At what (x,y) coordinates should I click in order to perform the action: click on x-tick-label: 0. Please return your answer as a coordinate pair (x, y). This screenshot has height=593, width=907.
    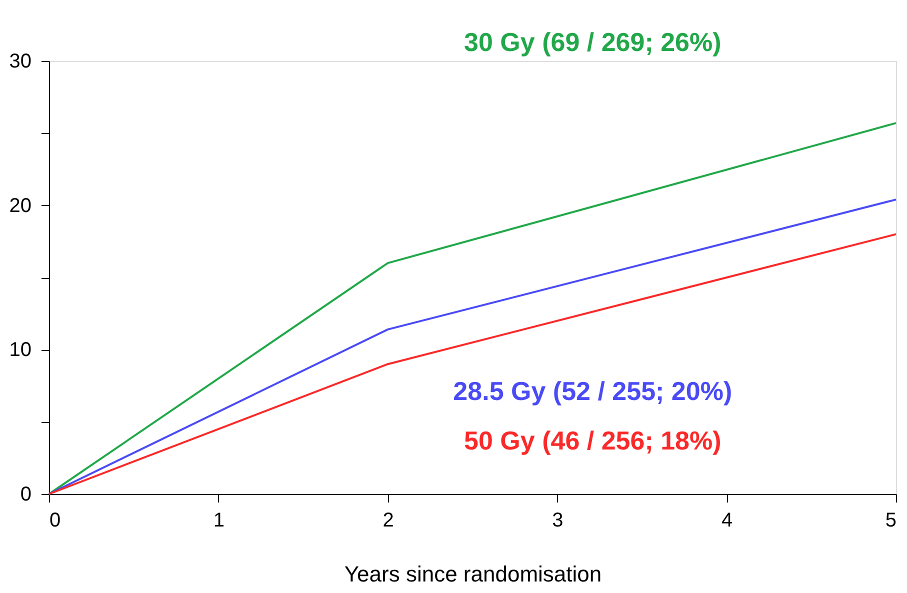
    Looking at the image, I should click on (55, 521).